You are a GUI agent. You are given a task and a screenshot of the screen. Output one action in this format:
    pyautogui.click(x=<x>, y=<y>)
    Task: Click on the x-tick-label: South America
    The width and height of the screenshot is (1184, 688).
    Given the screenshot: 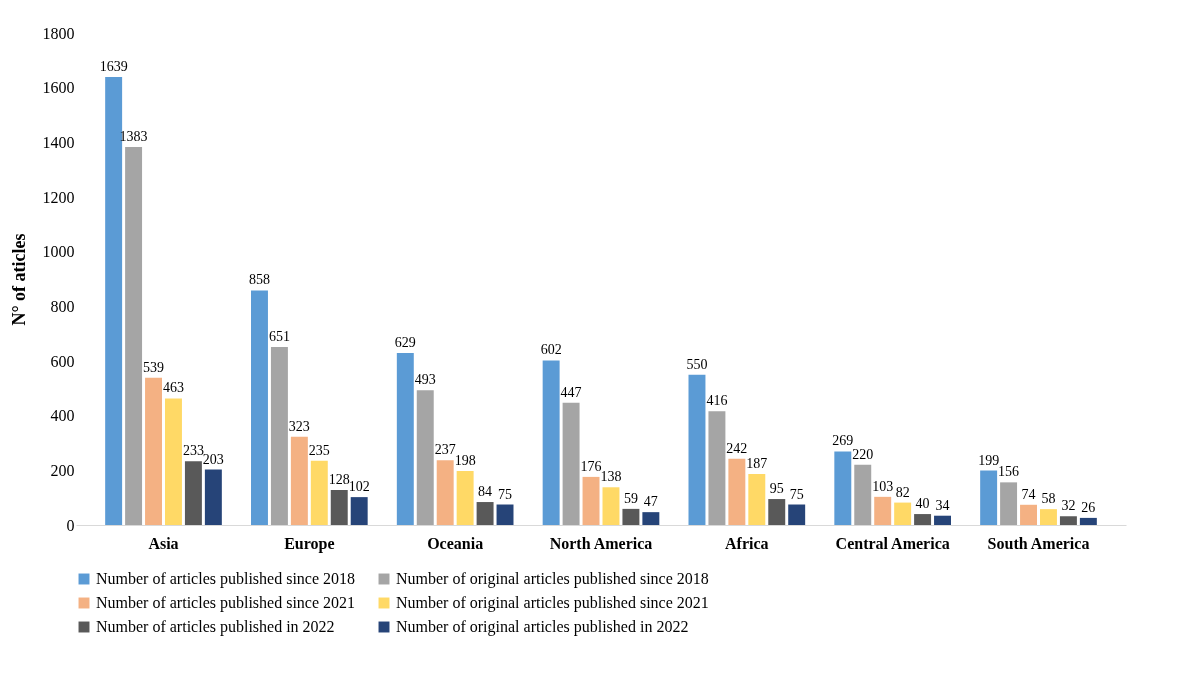 What is the action you would take?
    pyautogui.click(x=1038, y=543)
    